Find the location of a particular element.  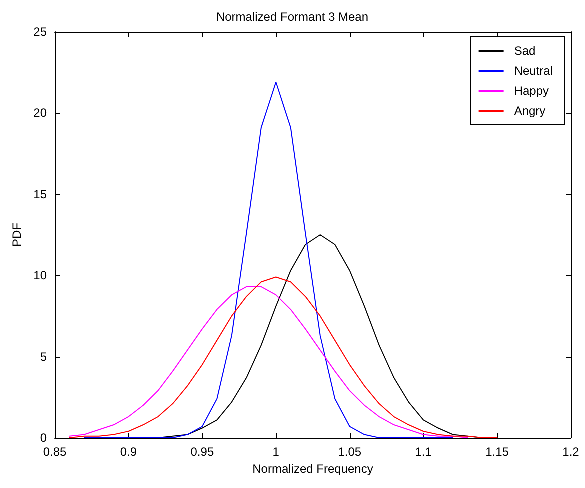

legend-label: Neutral is located at coordinates (534, 71).